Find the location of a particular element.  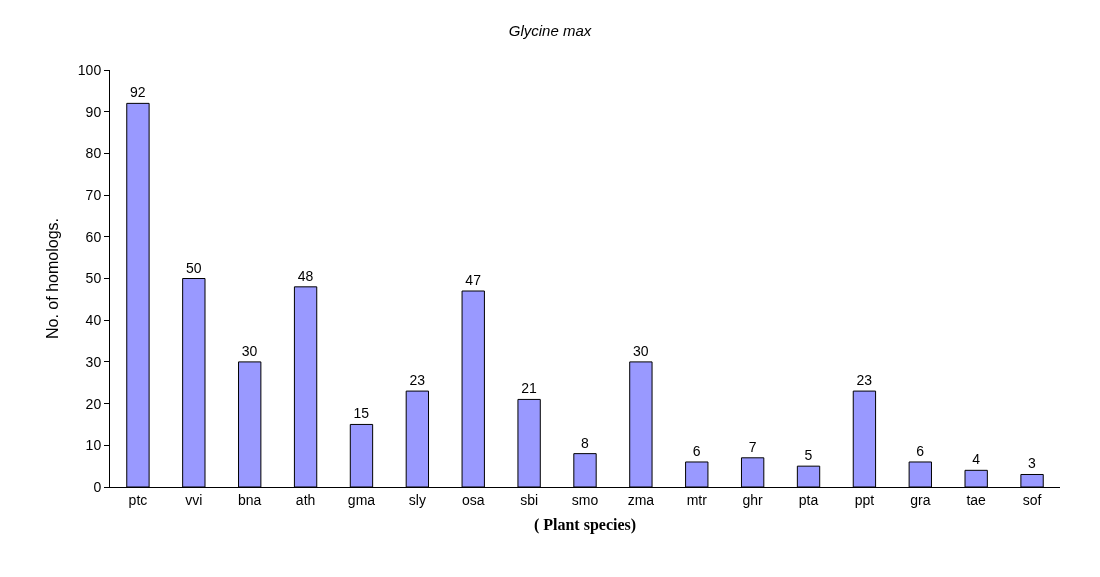

data-label: 47 is located at coordinates (473, 280).